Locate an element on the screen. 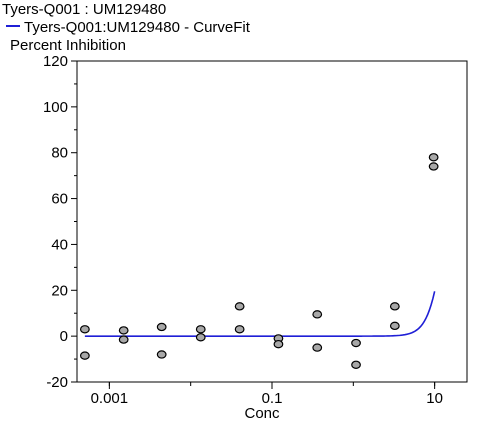 This screenshot has height=421, width=500. y-axis: -20 0 20 40 60 80 100 120 is located at coordinates (60, 222).